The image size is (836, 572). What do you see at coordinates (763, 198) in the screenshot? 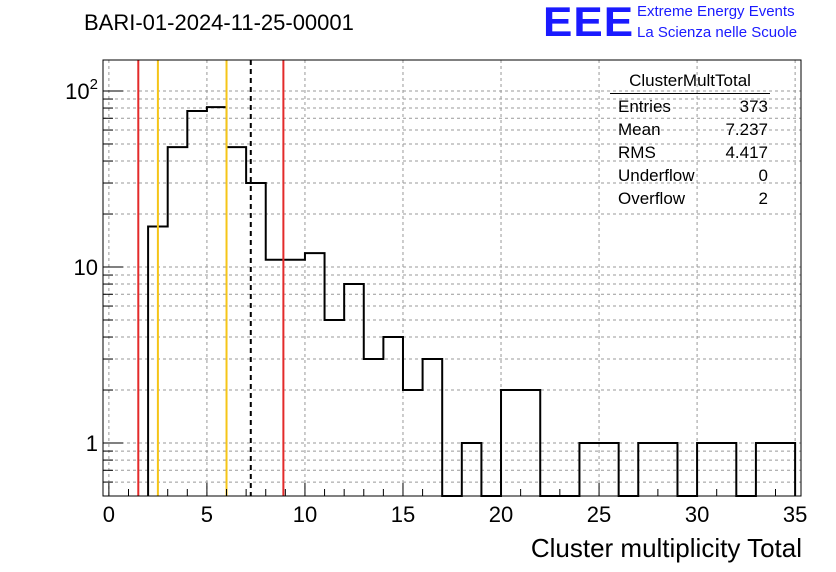
I see `stats-value: 2` at bounding box center [763, 198].